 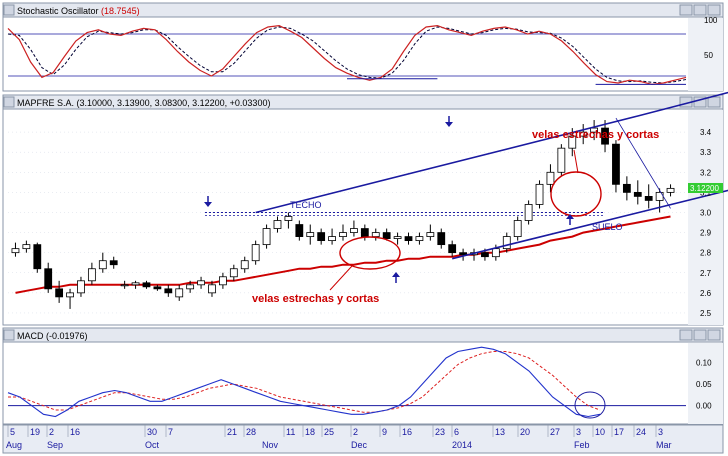 What do you see at coordinates (643, 163) in the screenshot?
I see `descending-trendline` at bounding box center [643, 163].